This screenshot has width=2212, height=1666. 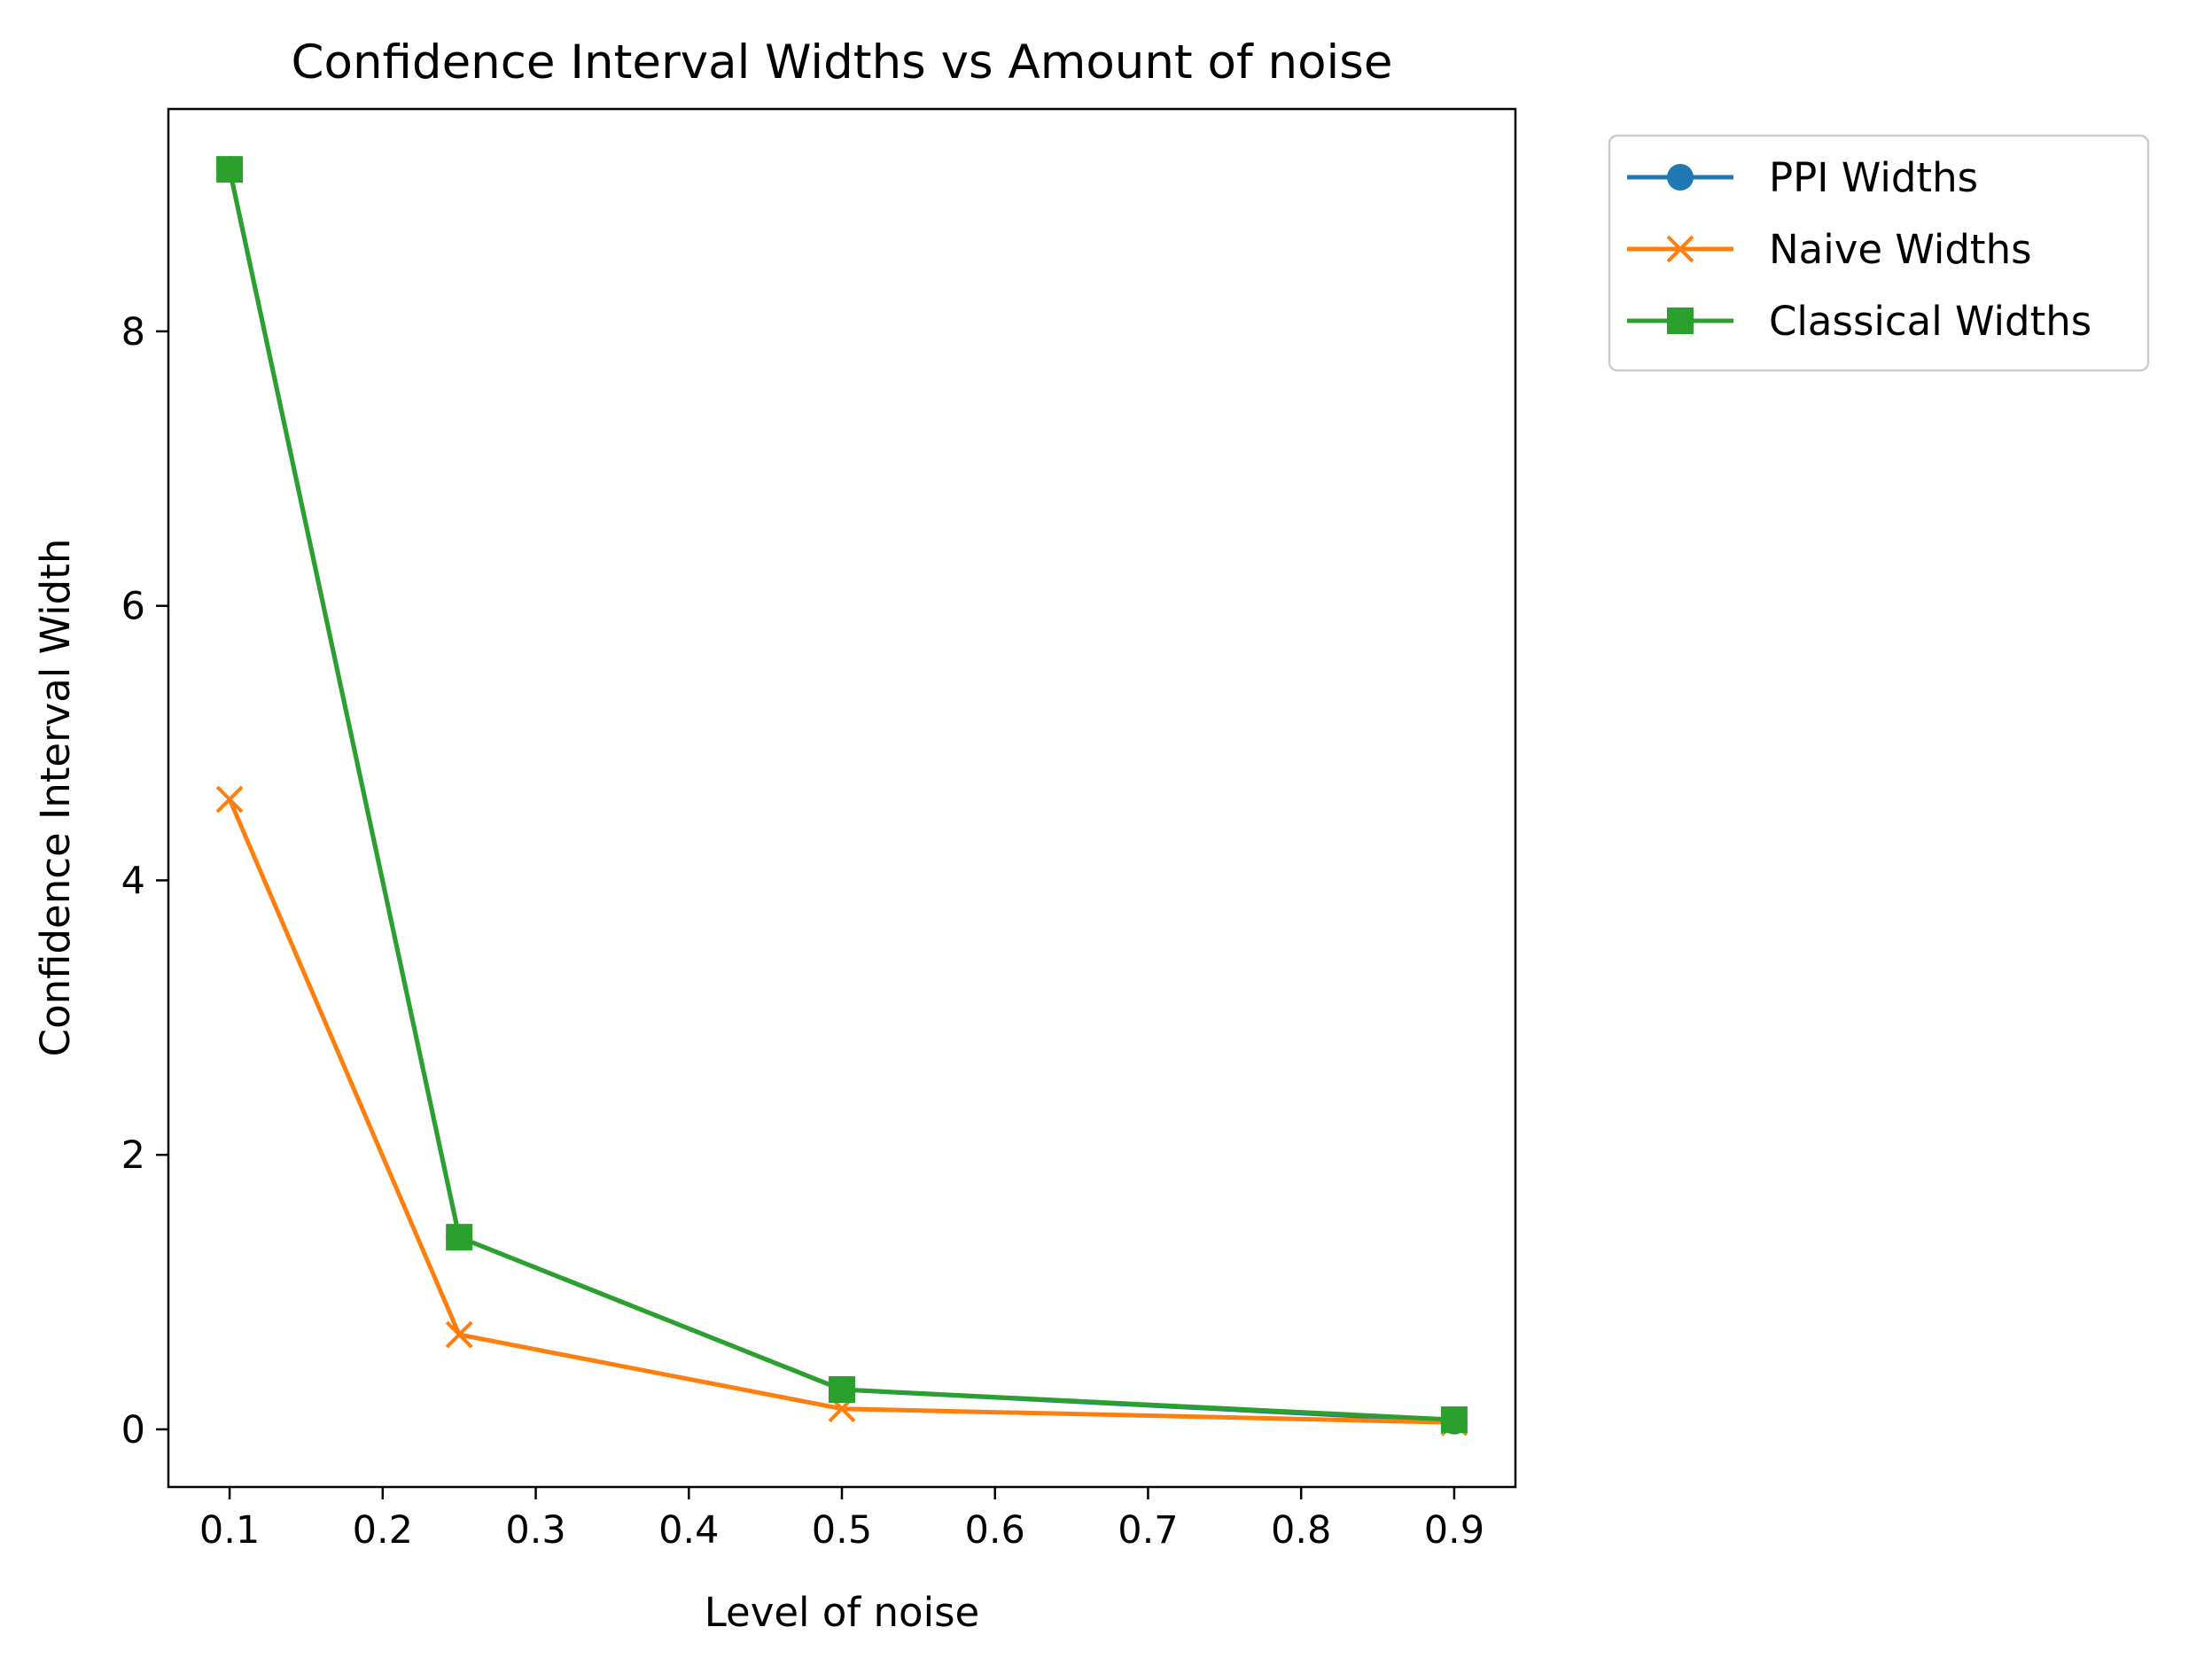 What do you see at coordinates (688, 1530) in the screenshot?
I see `x-tick-label-3: 0.4` at bounding box center [688, 1530].